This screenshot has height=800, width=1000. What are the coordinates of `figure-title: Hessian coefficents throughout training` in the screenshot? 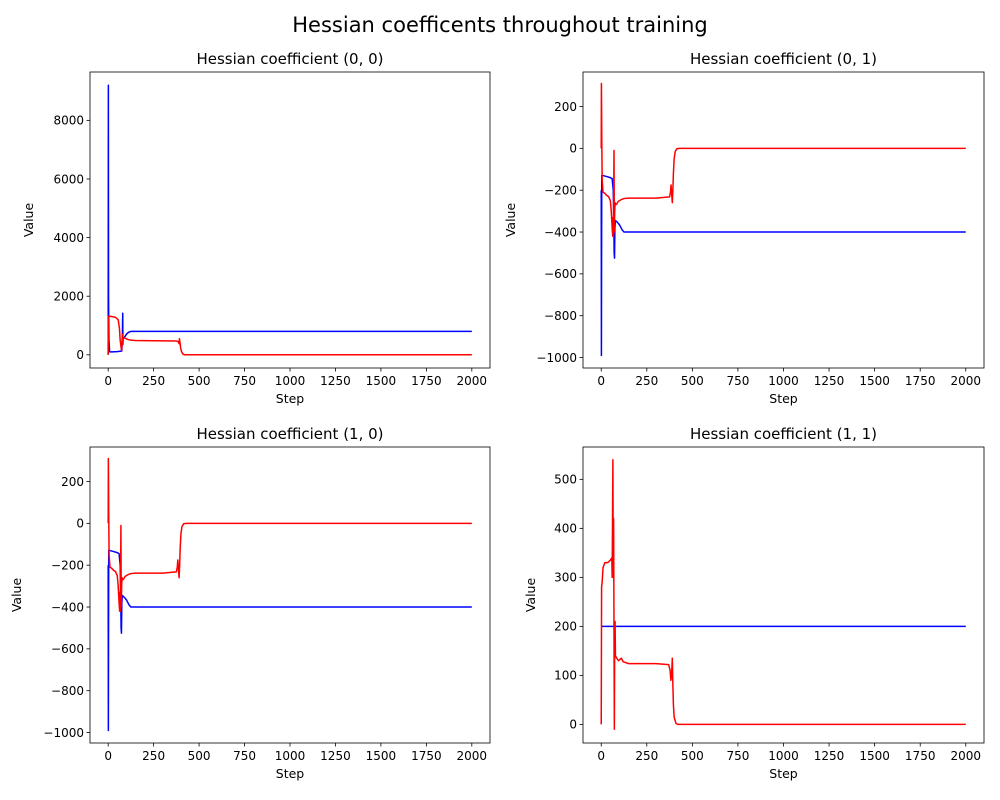 It's located at (499, 25).